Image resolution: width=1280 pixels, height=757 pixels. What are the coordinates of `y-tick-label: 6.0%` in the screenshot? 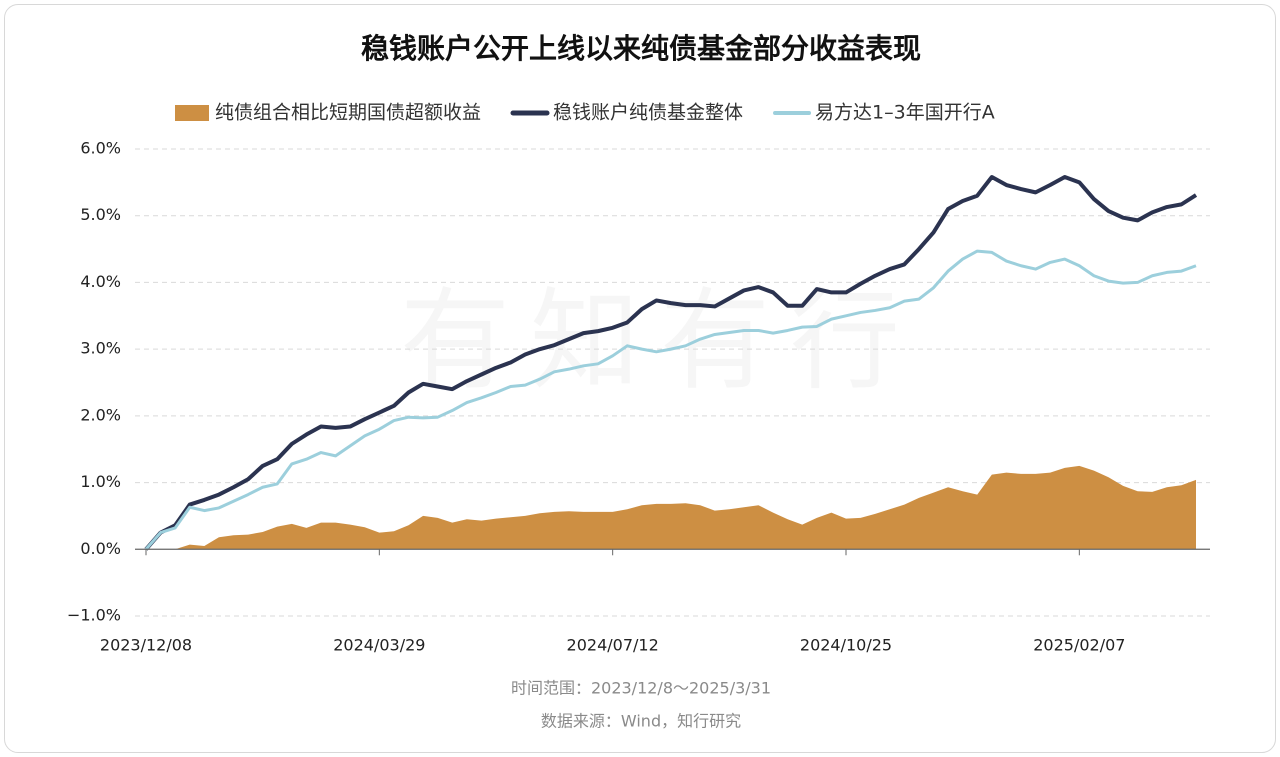 It's located at (100, 148).